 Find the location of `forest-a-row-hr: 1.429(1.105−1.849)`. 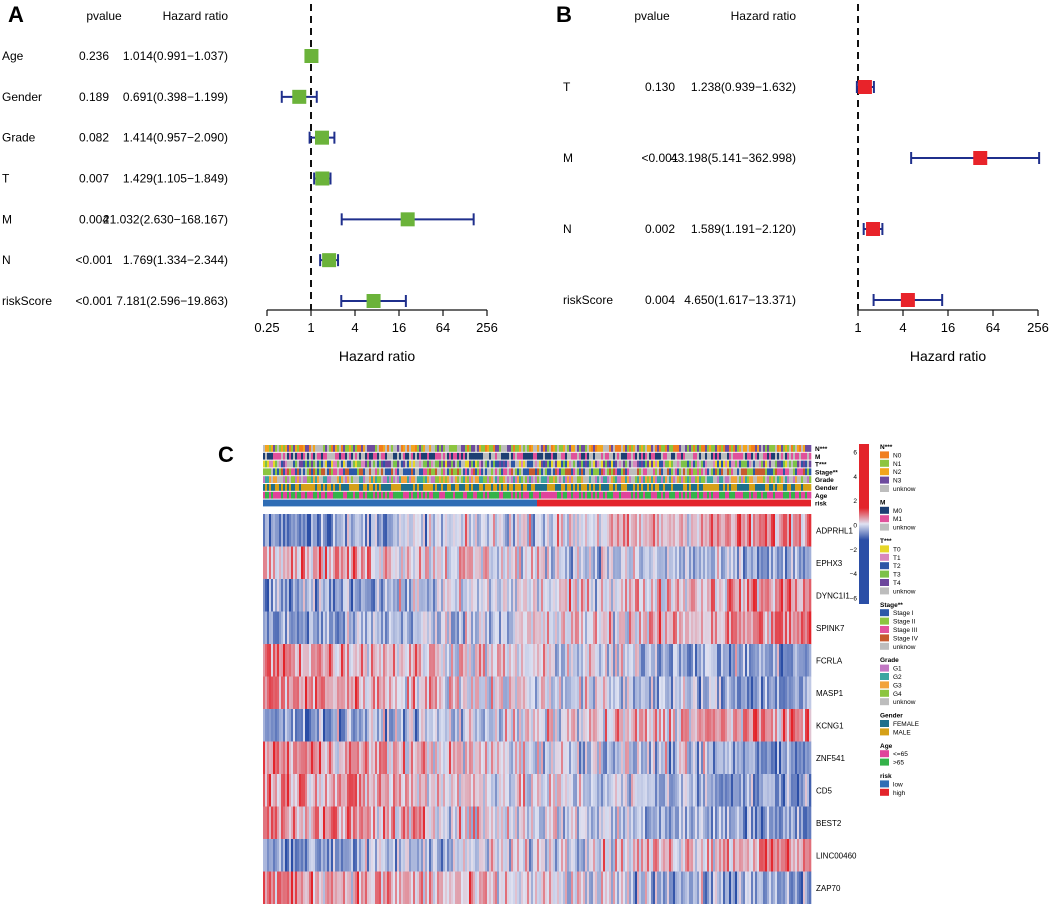

forest-a-row-hr: 1.429(1.105−1.849) is located at coordinates (175, 179).